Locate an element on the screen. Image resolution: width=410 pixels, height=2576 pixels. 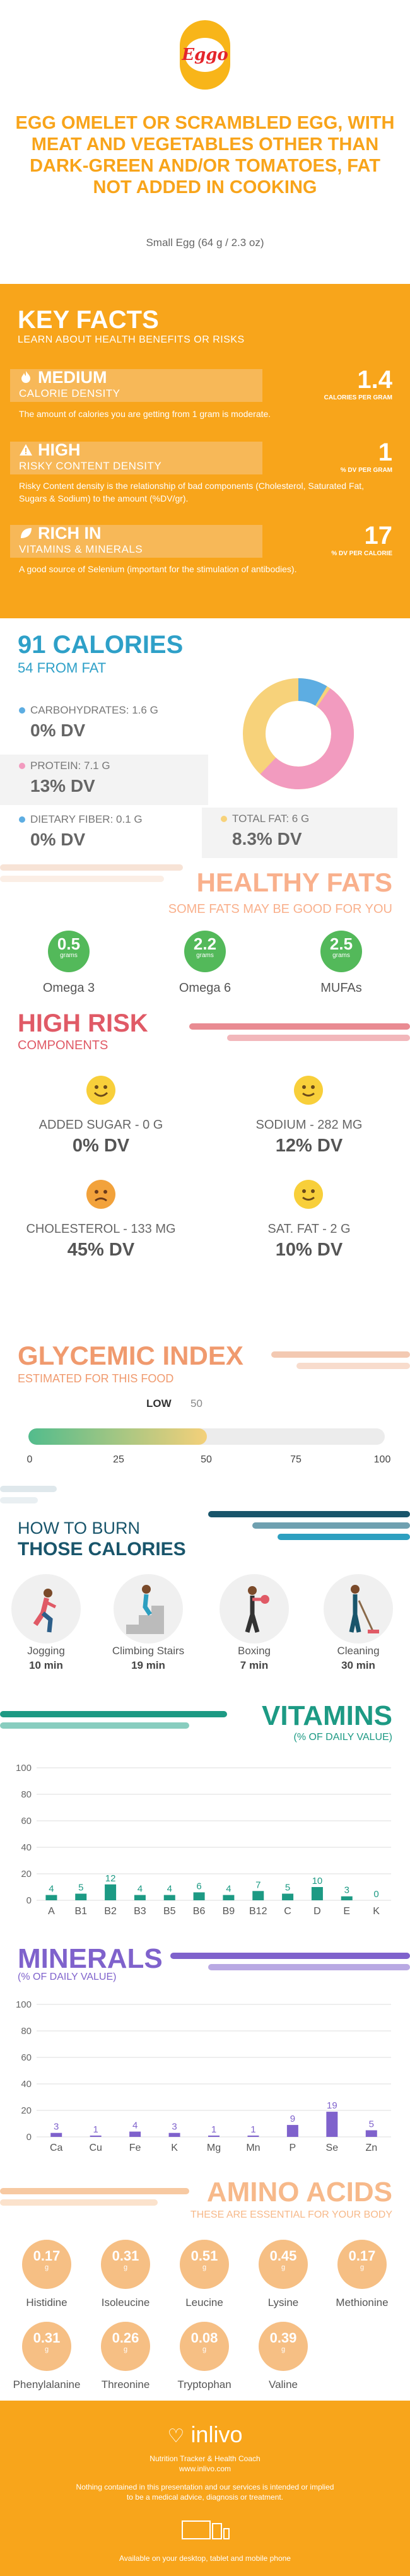
x-tick-label: B2 is located at coordinates (110, 1911).